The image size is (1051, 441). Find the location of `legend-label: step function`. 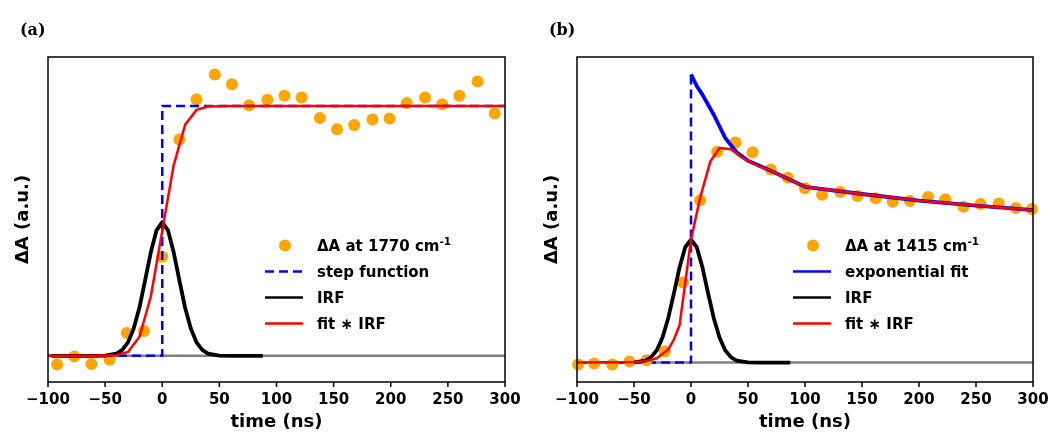

legend-label: step function is located at coordinates (373, 271).